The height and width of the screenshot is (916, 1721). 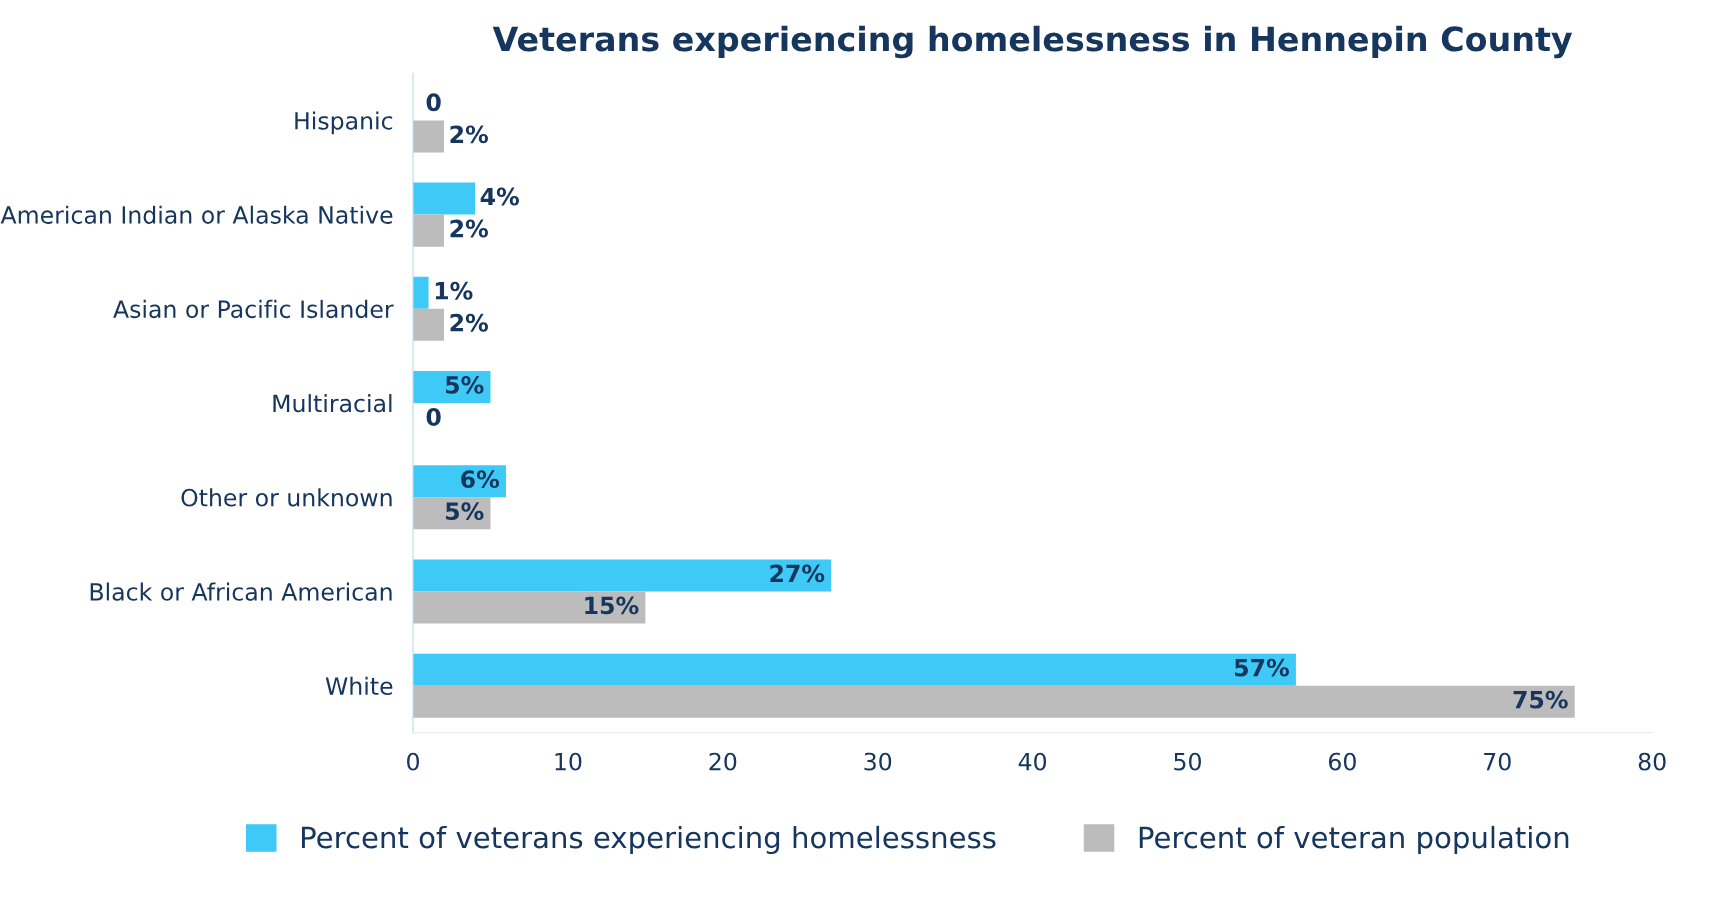 I want to click on x-tick-label: 60, so click(x=1342, y=761).